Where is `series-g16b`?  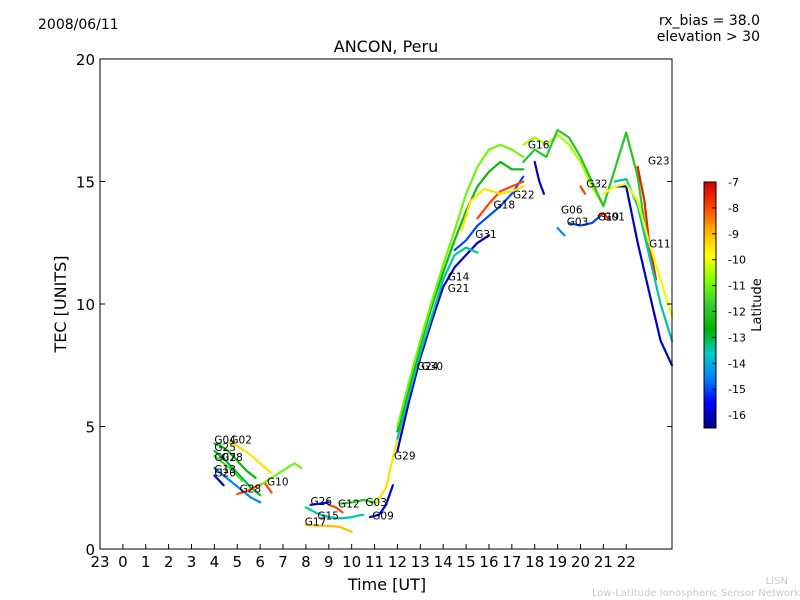 series-g16b is located at coordinates (586, 192).